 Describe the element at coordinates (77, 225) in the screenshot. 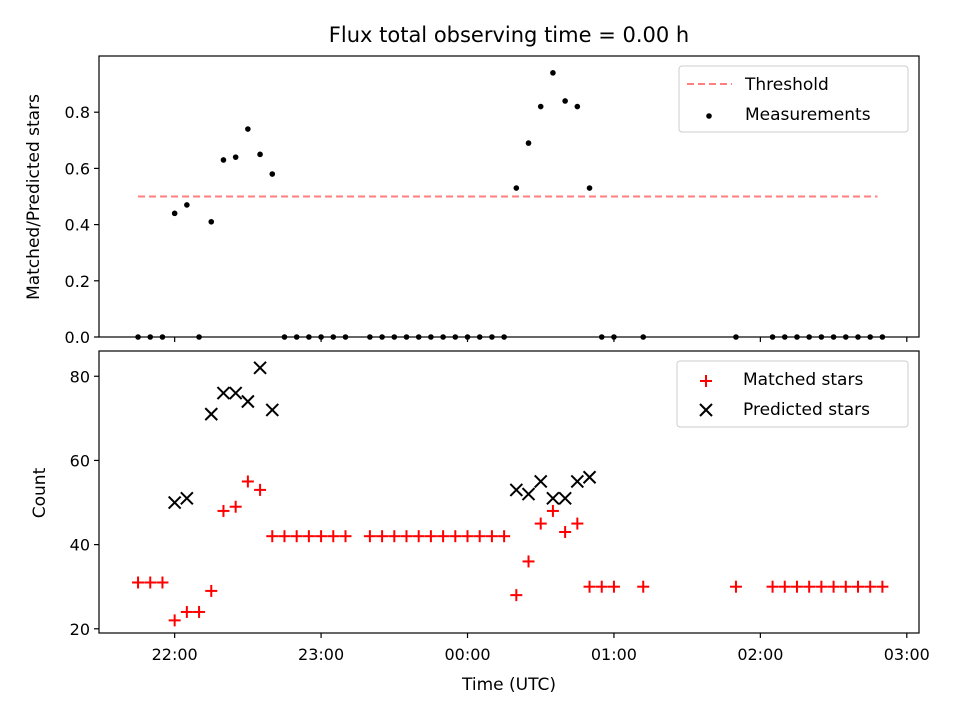

I see `top-y-tick-label: 0.4` at that location.